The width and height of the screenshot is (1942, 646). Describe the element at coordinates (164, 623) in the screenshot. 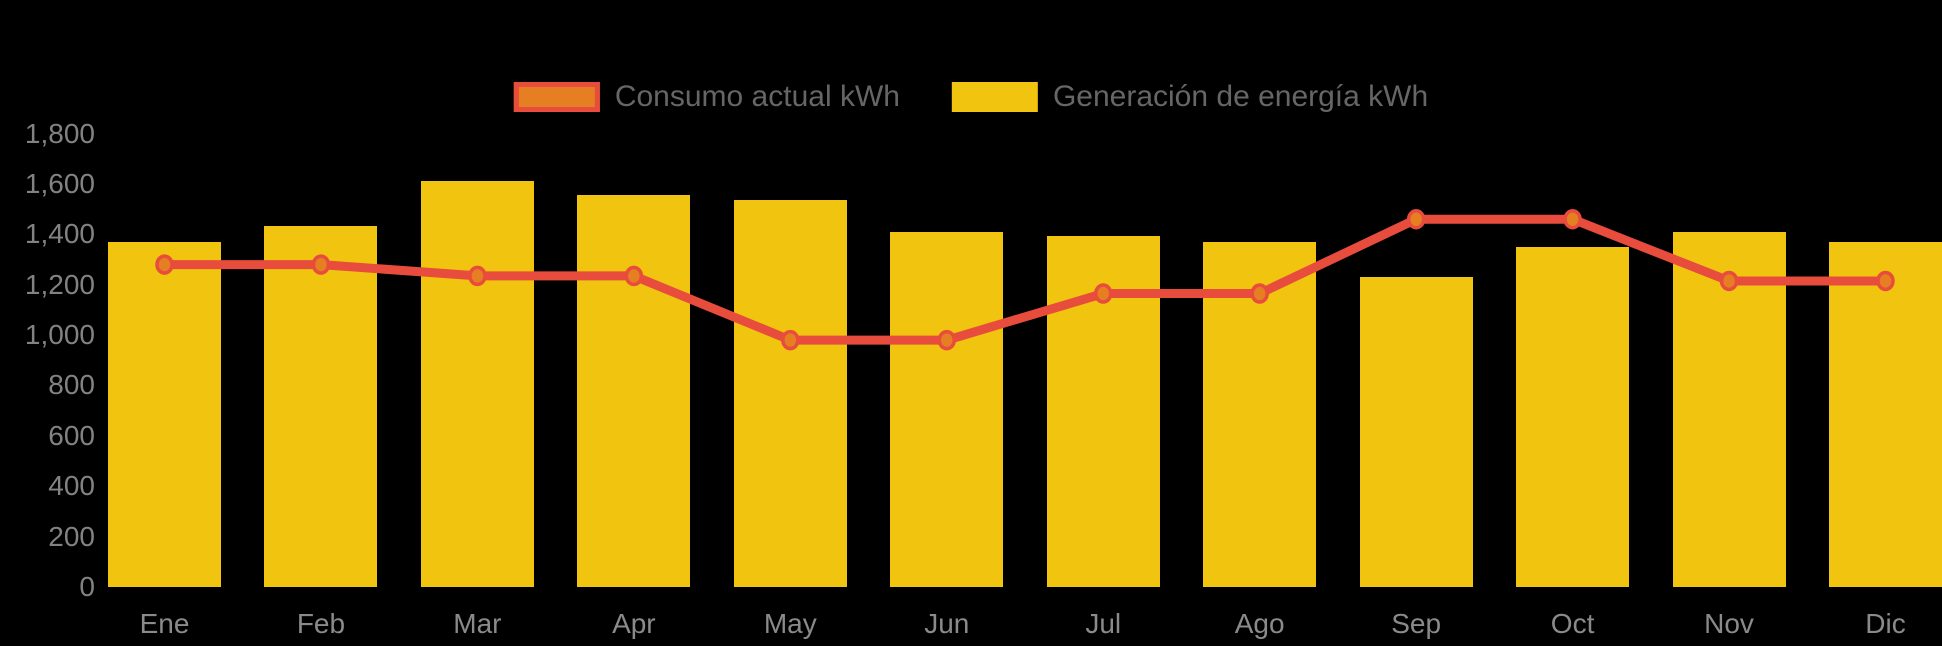

I see `x-tick-label-ene: Ene` at that location.